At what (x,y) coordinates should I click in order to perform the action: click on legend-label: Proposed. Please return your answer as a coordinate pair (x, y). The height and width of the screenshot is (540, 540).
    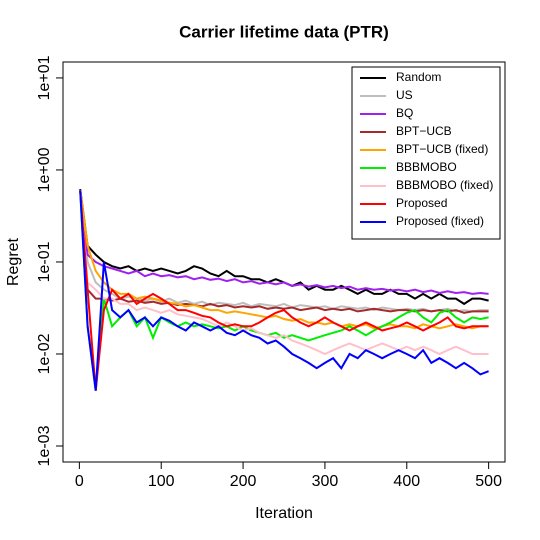
    Looking at the image, I should click on (421, 203).